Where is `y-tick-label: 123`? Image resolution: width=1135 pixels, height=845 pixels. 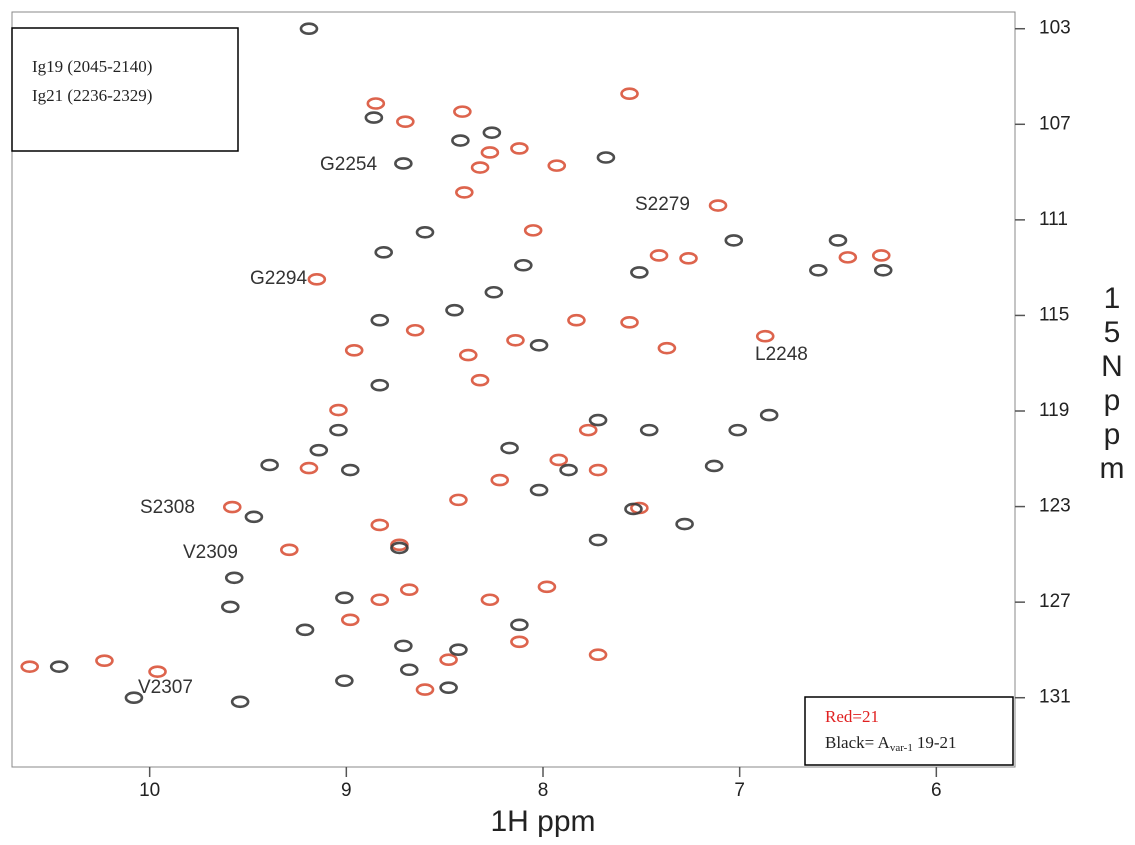 y-tick-label: 123 is located at coordinates (1055, 506).